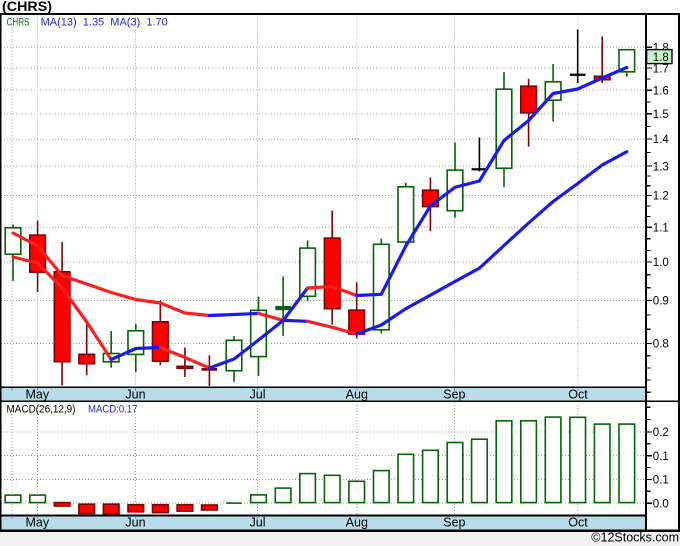 The width and height of the screenshot is (680, 546). Describe the element at coordinates (661, 263) in the screenshot. I see `svg-text: 1.0` at that location.